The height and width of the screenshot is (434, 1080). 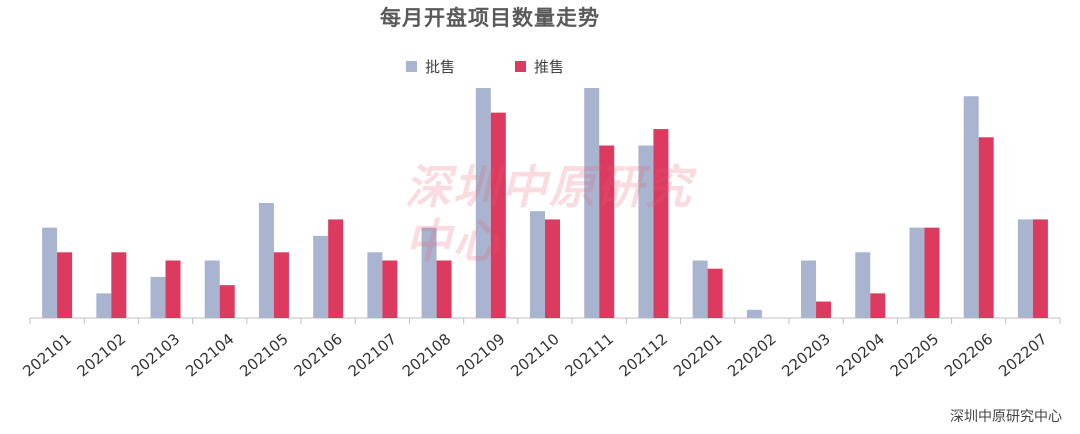 I want to click on x-tick-label-202111: 202111, so click(x=589, y=355).